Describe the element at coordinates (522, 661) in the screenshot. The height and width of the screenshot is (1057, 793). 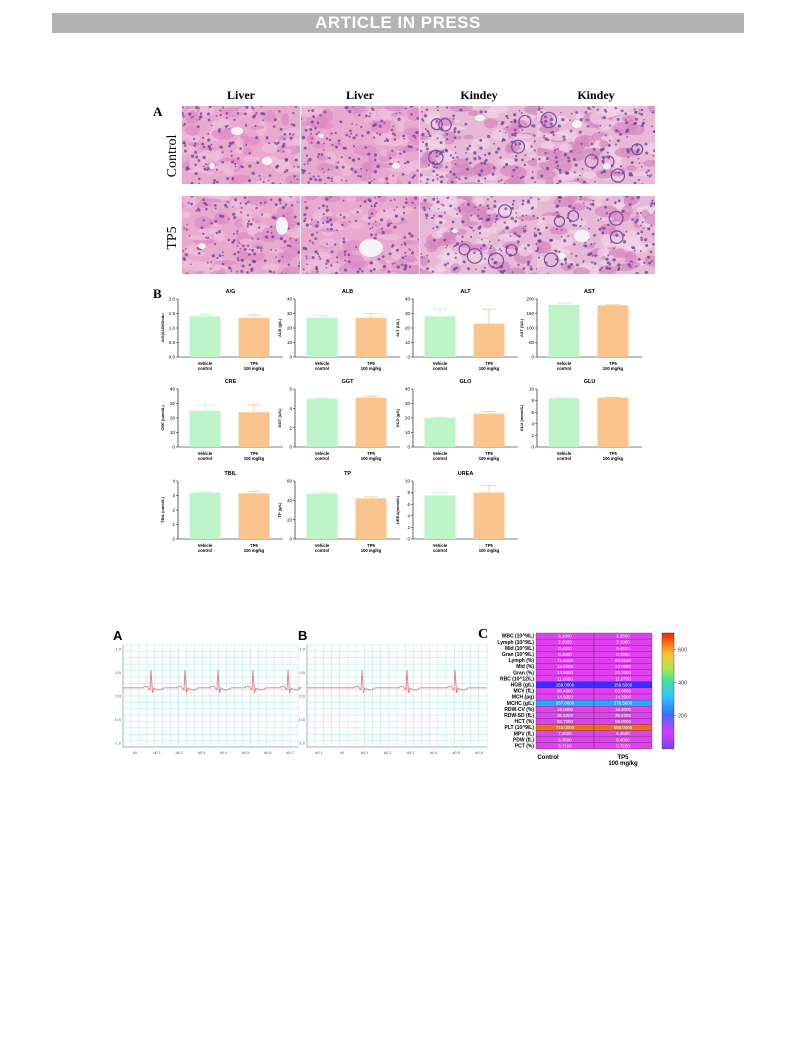
I see `heatmap-row-label: Lymph (%)` at that location.